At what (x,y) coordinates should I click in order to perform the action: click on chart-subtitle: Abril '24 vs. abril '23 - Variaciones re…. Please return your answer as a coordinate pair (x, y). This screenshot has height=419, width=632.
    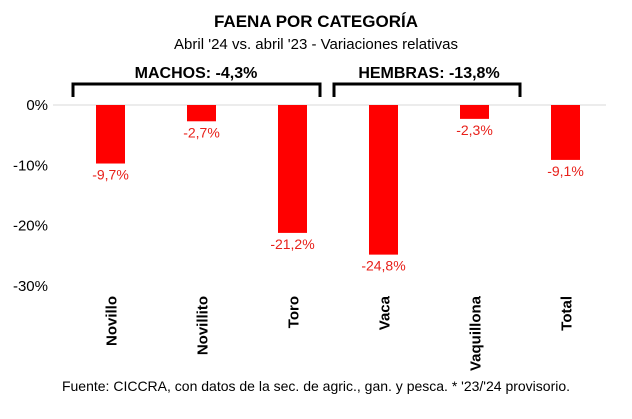
    Looking at the image, I should click on (316, 44).